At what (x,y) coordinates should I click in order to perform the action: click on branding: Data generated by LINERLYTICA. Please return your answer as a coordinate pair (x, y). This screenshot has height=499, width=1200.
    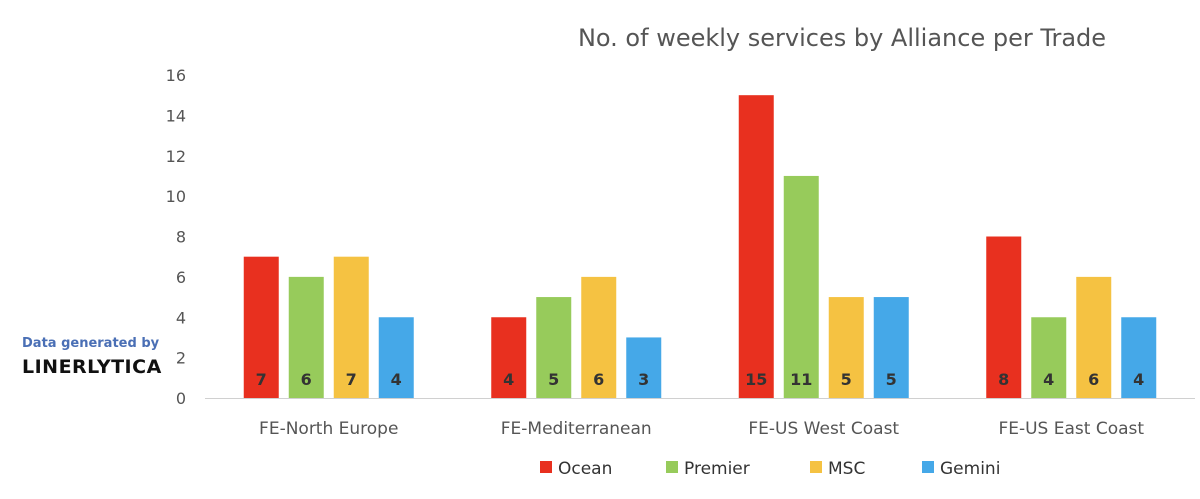
    Looking at the image, I should click on (92, 357).